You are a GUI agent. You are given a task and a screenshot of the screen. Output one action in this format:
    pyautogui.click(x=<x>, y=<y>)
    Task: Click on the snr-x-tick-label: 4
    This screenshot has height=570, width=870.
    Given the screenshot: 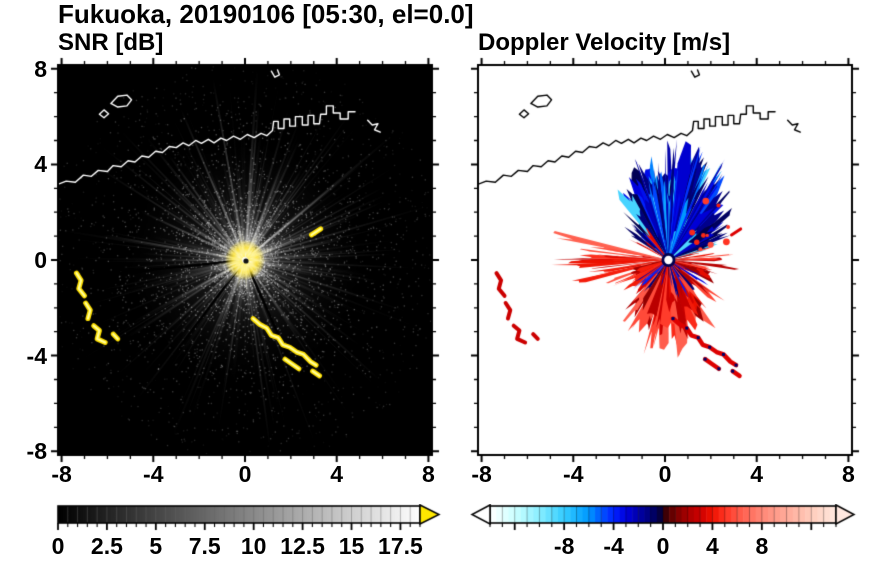 What is the action you would take?
    pyautogui.click(x=337, y=474)
    